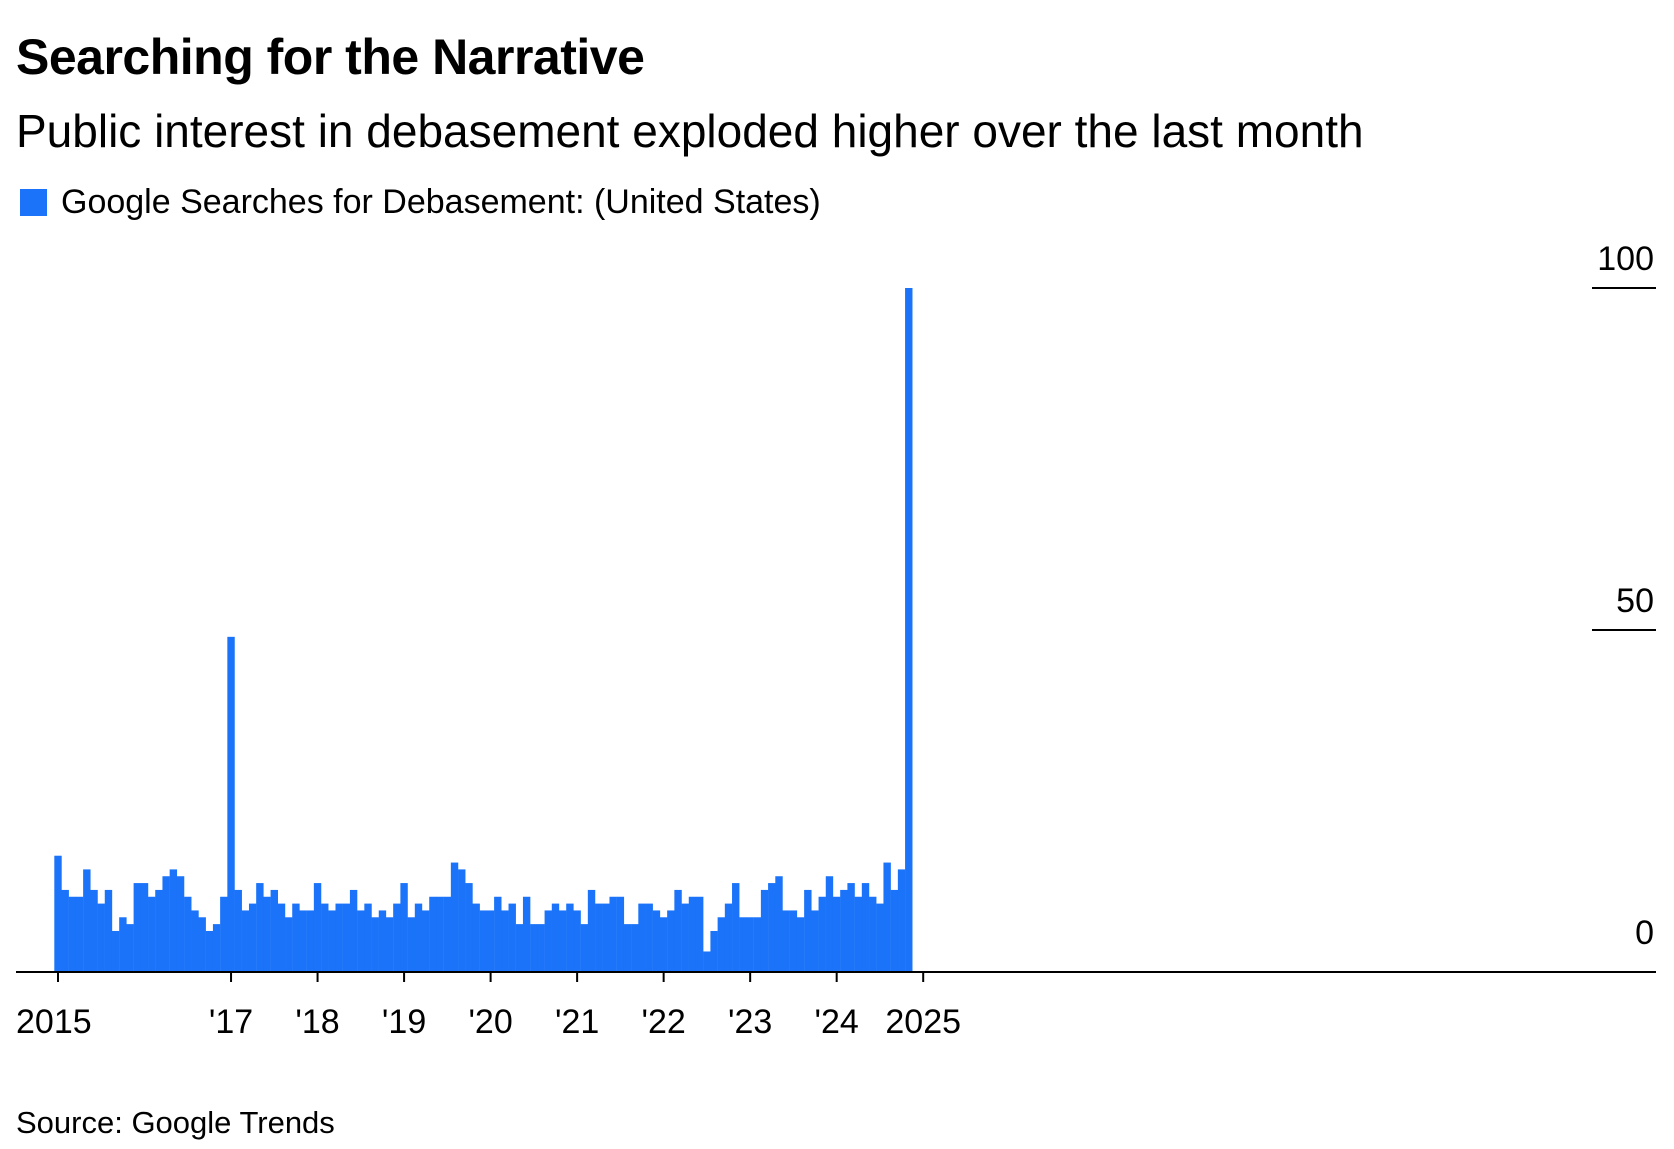 The height and width of the screenshot is (1149, 1674). I want to click on y-tick-label: 100, so click(1625, 259).